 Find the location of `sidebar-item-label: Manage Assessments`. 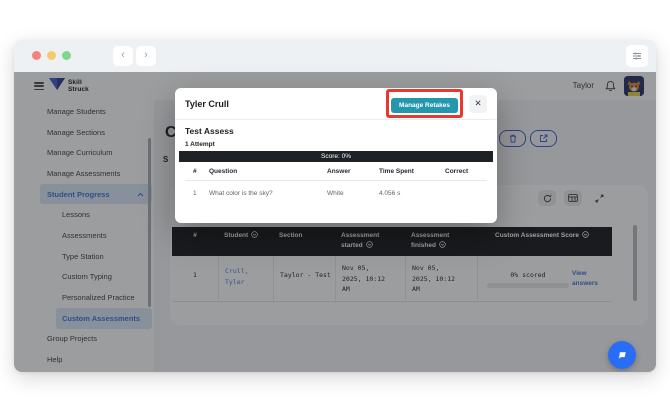

sidebar-item-label: Manage Assessments is located at coordinates (84, 173).